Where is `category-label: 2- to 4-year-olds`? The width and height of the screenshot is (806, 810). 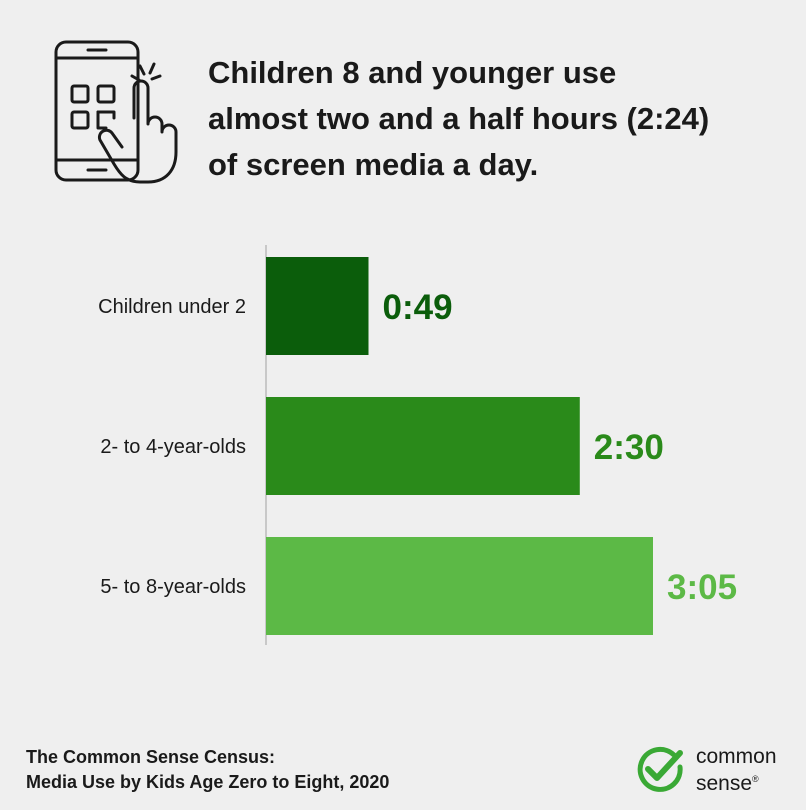
category-label: 2- to 4-year-olds is located at coordinates (173, 447).